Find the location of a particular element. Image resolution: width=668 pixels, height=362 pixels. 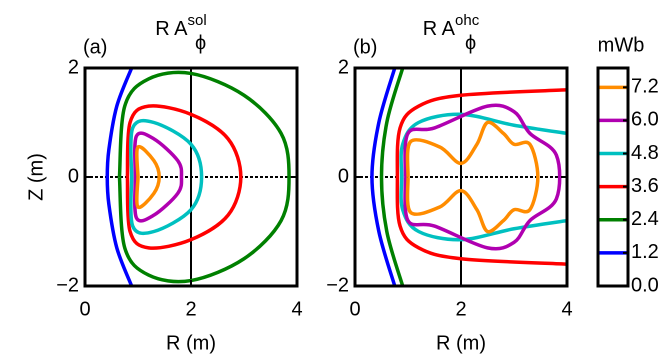

panel-label: (a) is located at coordinates (95, 47).